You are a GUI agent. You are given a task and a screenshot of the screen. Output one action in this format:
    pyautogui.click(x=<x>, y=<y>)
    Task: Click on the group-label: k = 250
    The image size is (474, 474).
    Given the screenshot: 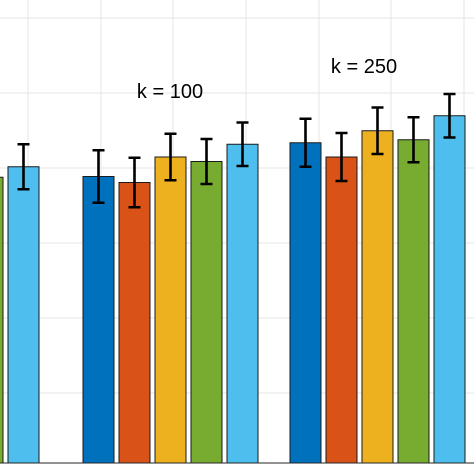 What is the action you would take?
    pyautogui.click(x=364, y=67)
    